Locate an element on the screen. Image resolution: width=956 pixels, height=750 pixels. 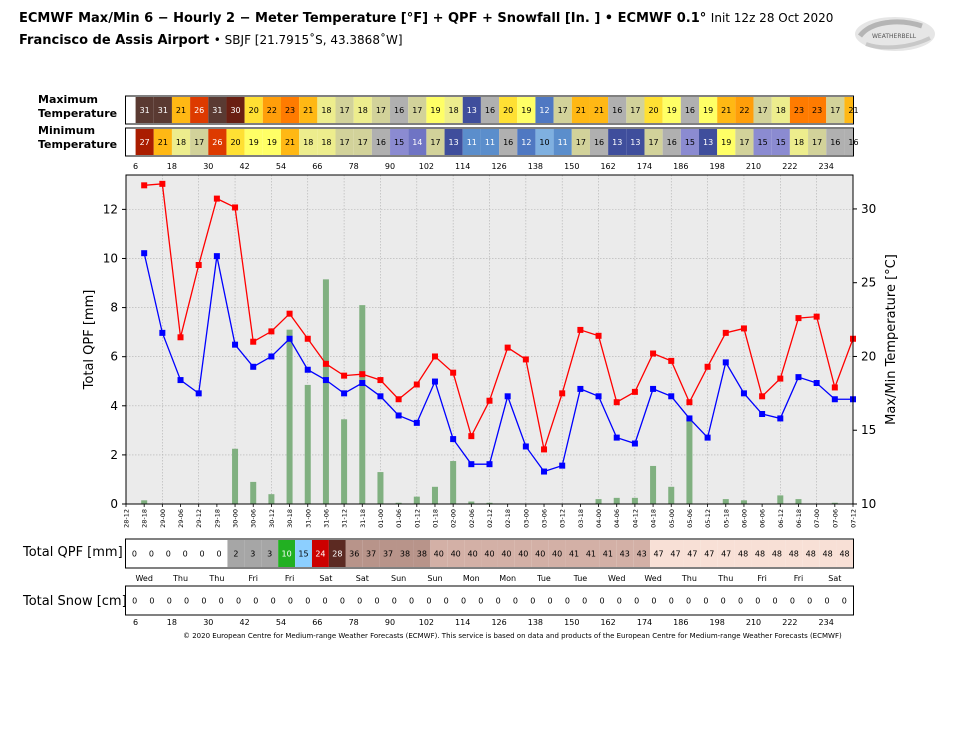
min-temp-value: 11 is located at coordinates (472, 142).